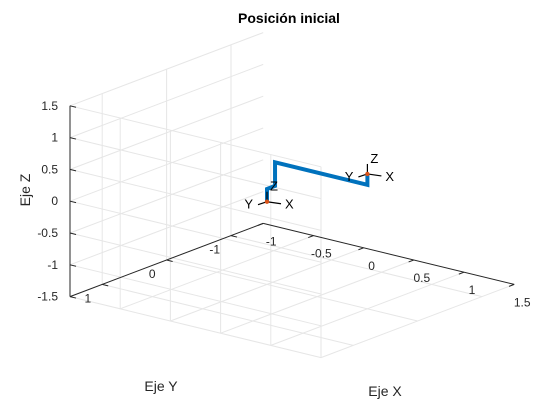 The height and width of the screenshot is (420, 560). What do you see at coordinates (389, 253) in the screenshot?
I see `x-axis-line` at bounding box center [389, 253].